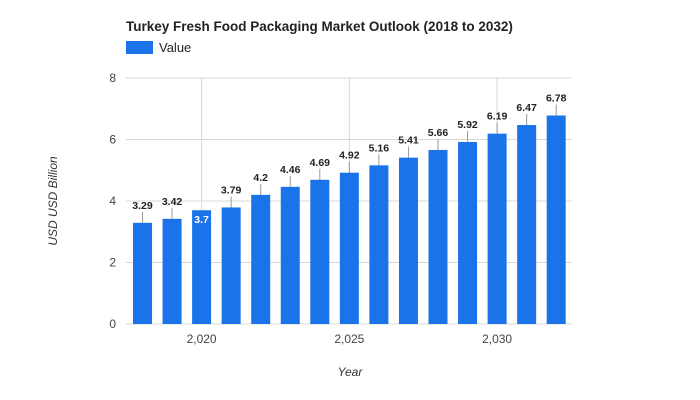 Image resolution: width=700 pixels, height=400 pixels. What do you see at coordinates (112, 324) in the screenshot?
I see `y-tick-label: 0` at bounding box center [112, 324].